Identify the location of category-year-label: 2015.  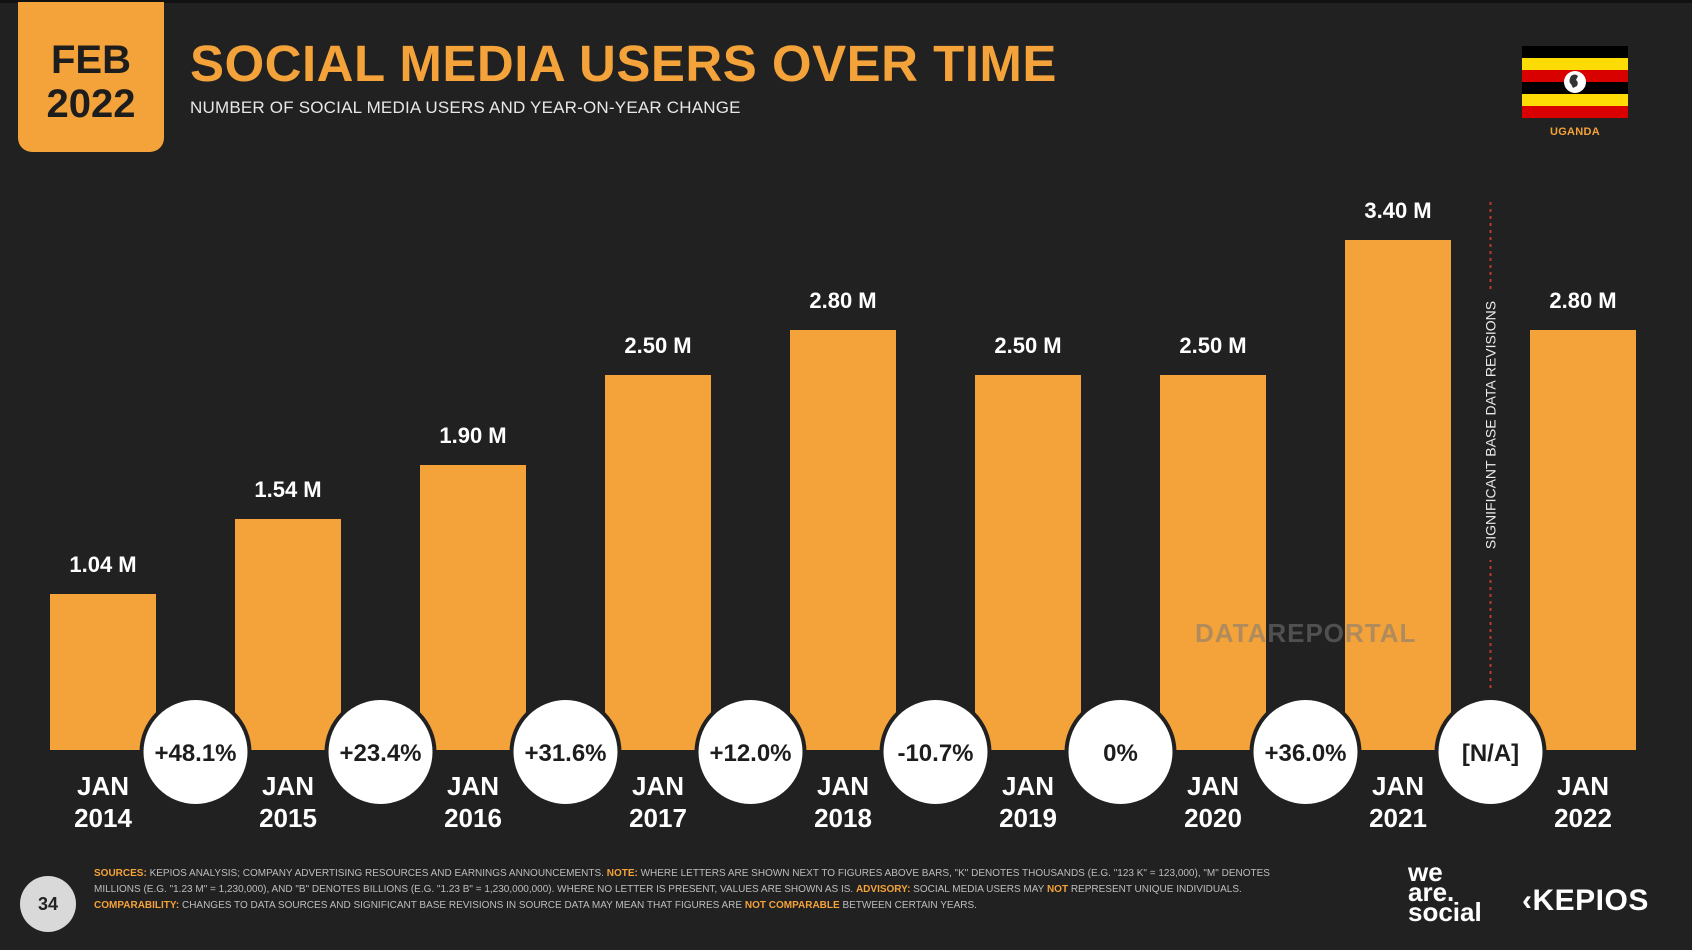
(288, 818).